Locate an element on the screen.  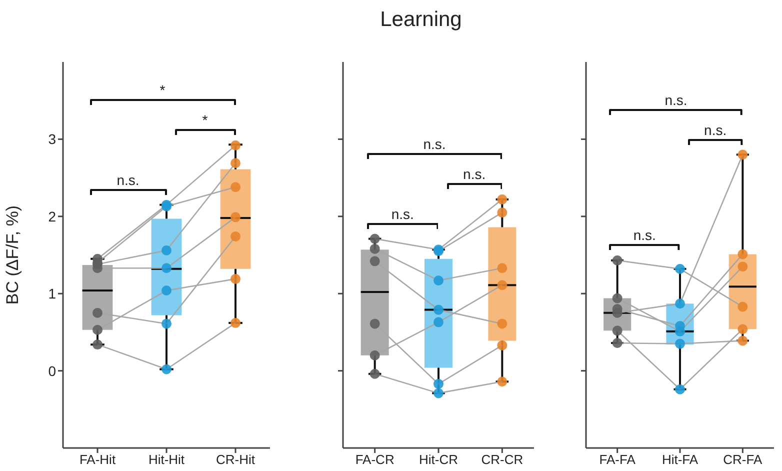
x-tick-label: FA-CR is located at coordinates (374, 460).